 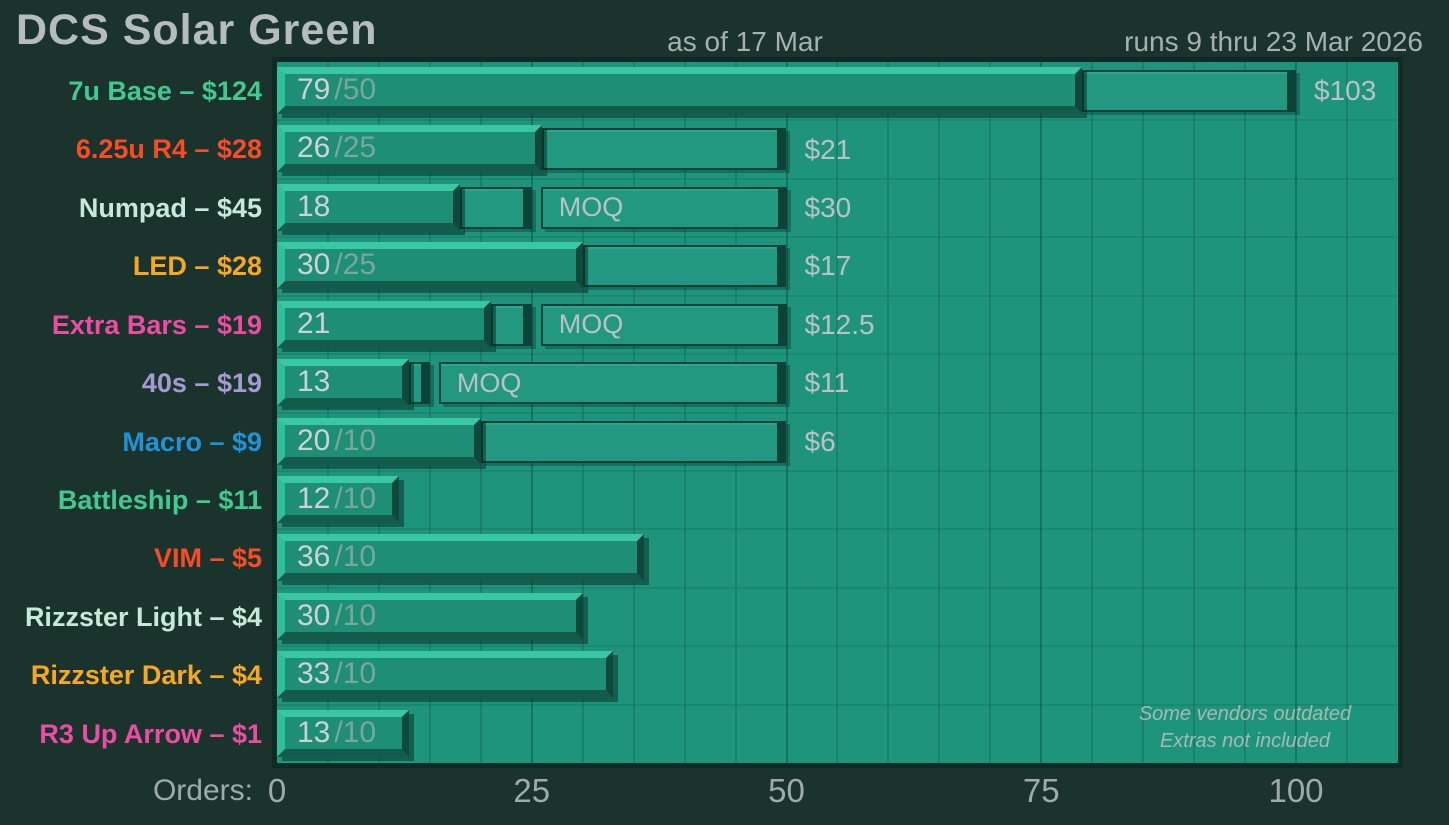 What do you see at coordinates (1345, 91) in the screenshot?
I see `break-price-label: $103` at bounding box center [1345, 91].